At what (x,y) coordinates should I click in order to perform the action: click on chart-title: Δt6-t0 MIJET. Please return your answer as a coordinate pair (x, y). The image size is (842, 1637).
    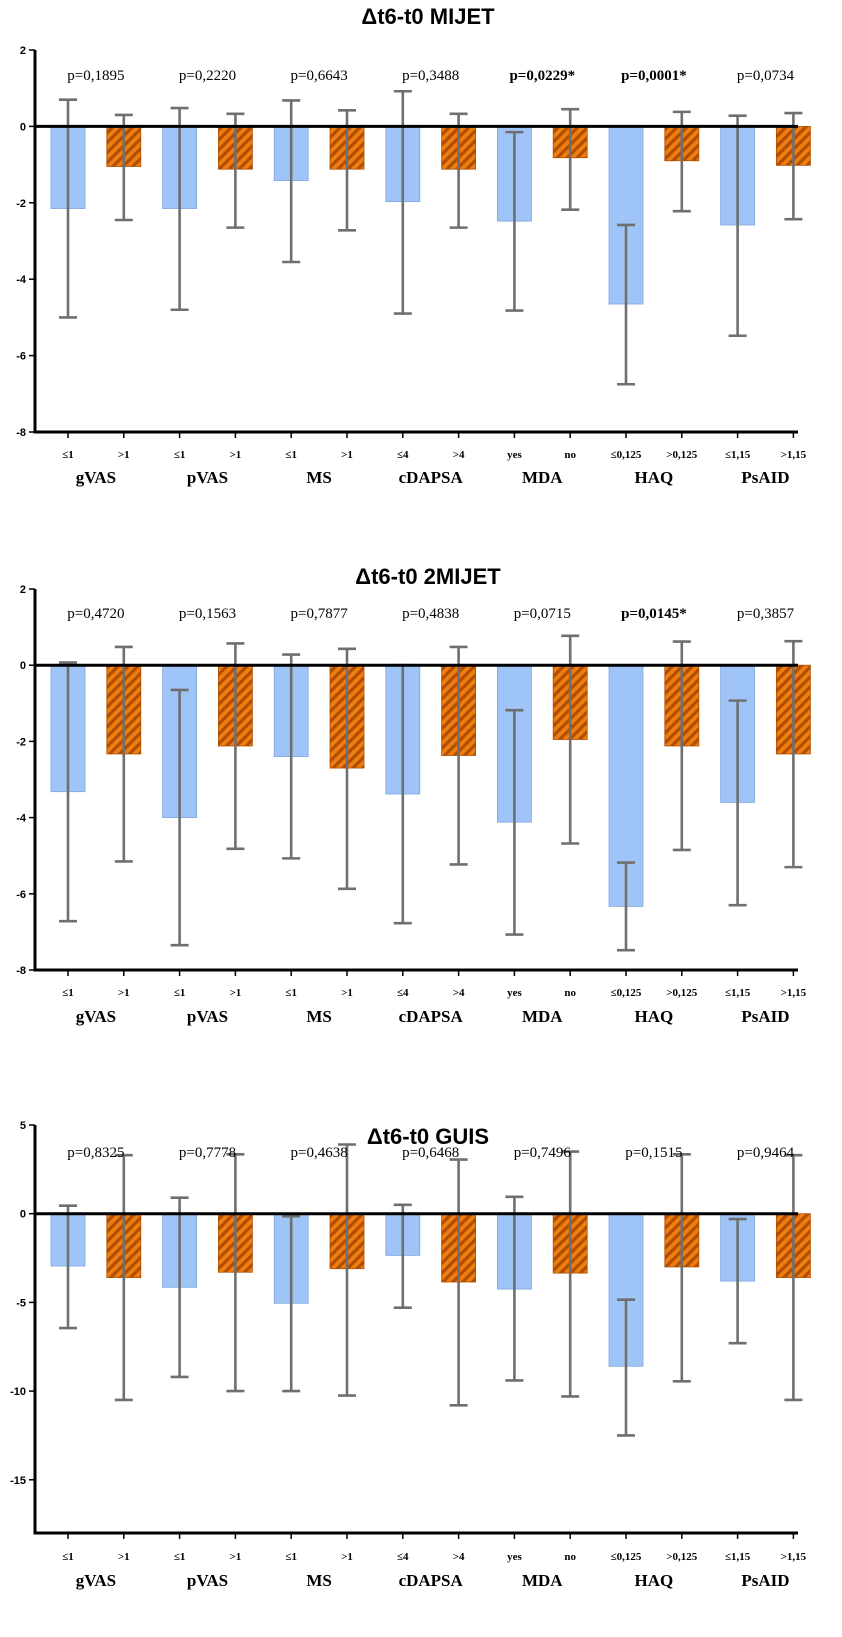
    Looking at the image, I should click on (428, 16).